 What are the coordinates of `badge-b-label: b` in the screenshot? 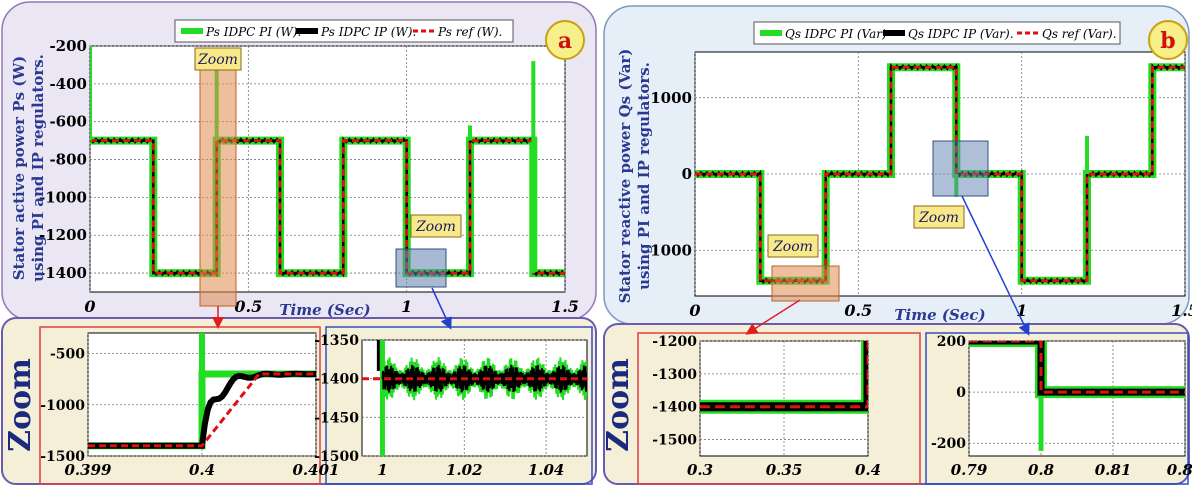 It's located at (1167, 41).